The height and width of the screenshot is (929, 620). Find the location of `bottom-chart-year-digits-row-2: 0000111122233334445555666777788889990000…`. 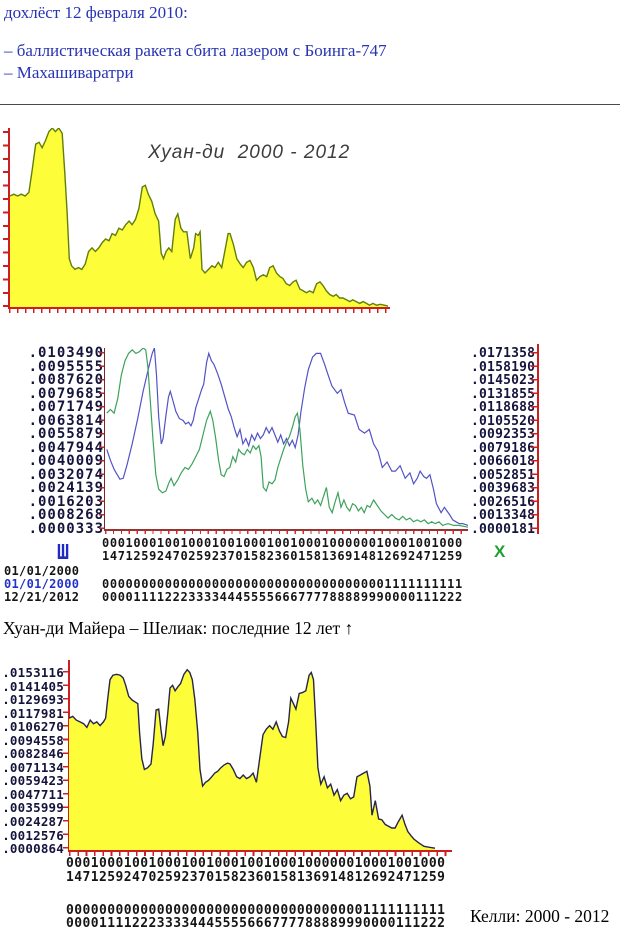

bottom-chart-year-digits-row-2: 0000111122233334445555666777788889990000… is located at coordinates (256, 922).